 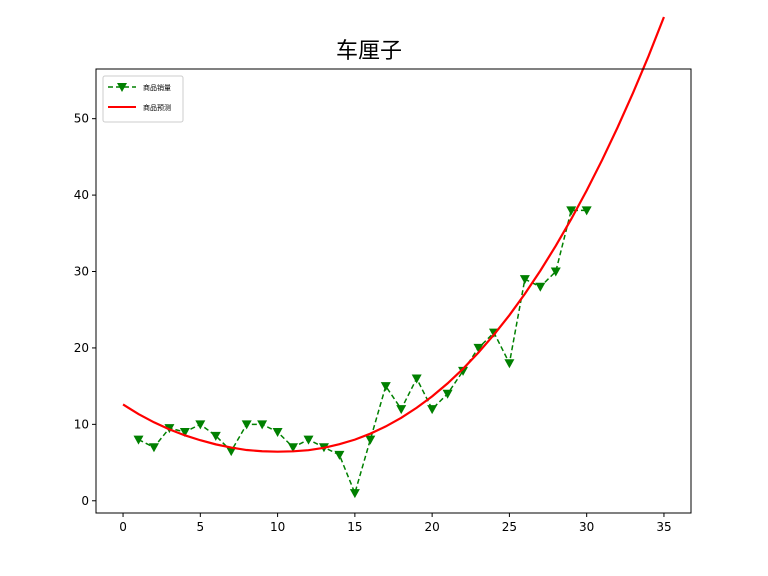 What do you see at coordinates (663, 527) in the screenshot?
I see `x-tick-label: 35` at bounding box center [663, 527].